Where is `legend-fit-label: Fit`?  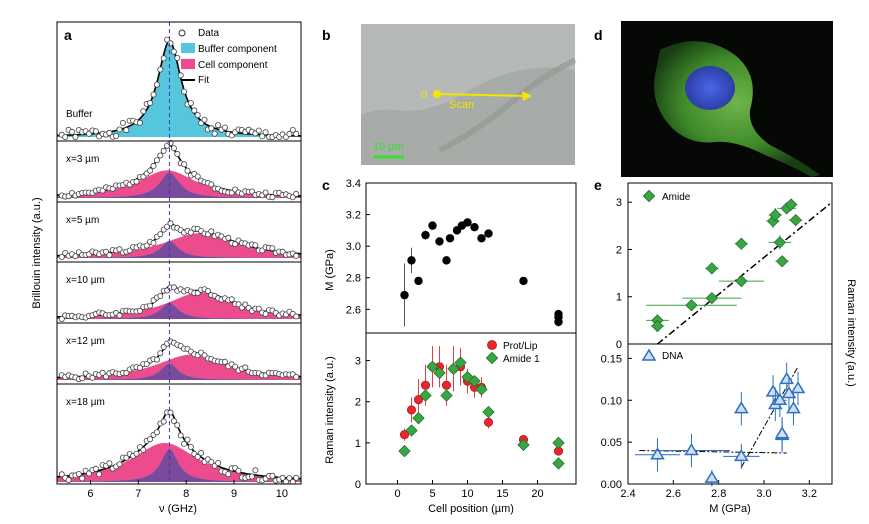 legend-fit-label: Fit is located at coordinates (203, 80).